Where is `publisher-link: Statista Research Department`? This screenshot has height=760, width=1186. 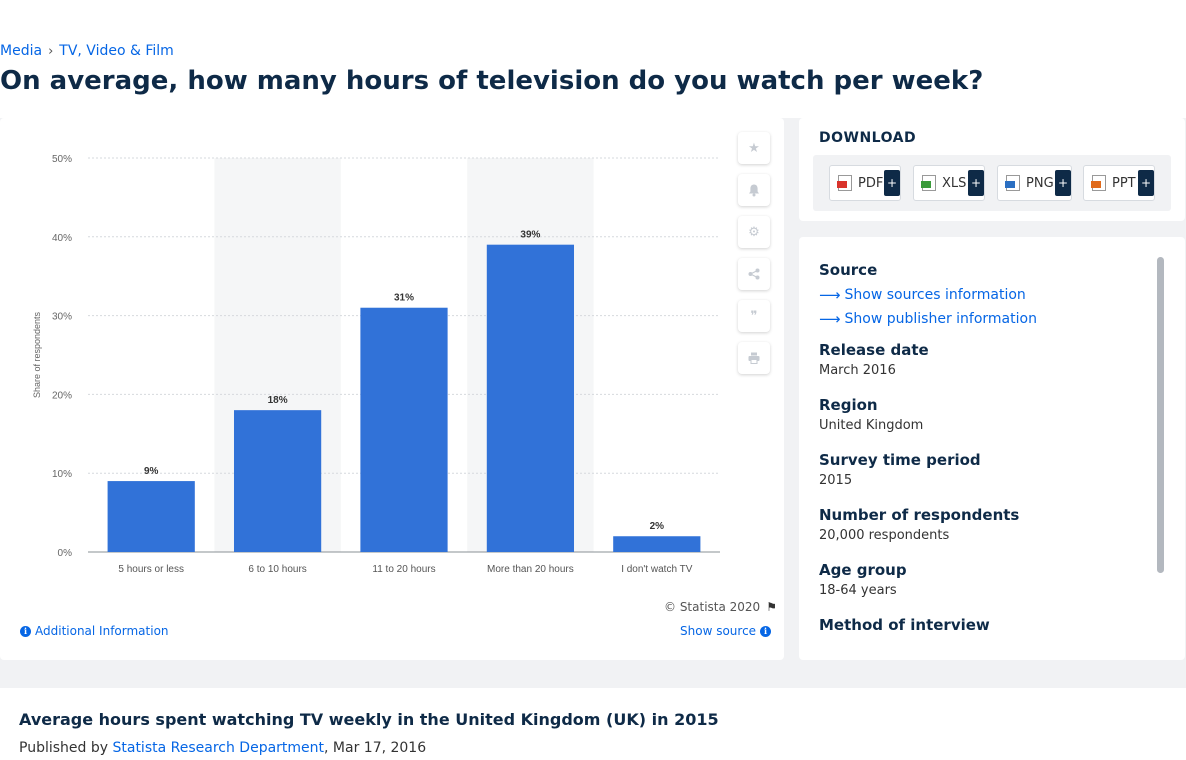 publisher-link: Statista Research Department is located at coordinates (218, 748).